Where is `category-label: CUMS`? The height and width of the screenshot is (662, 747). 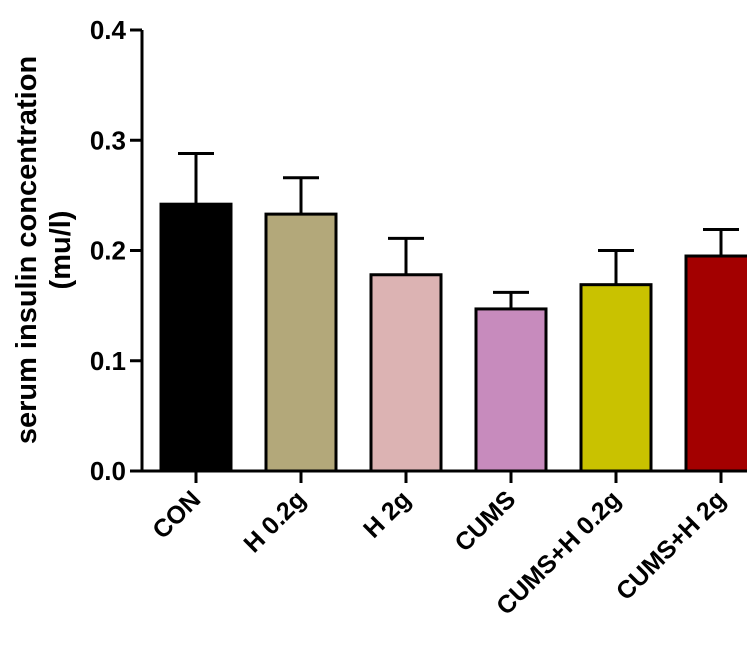 category-label: CUMS is located at coordinates (485, 521).